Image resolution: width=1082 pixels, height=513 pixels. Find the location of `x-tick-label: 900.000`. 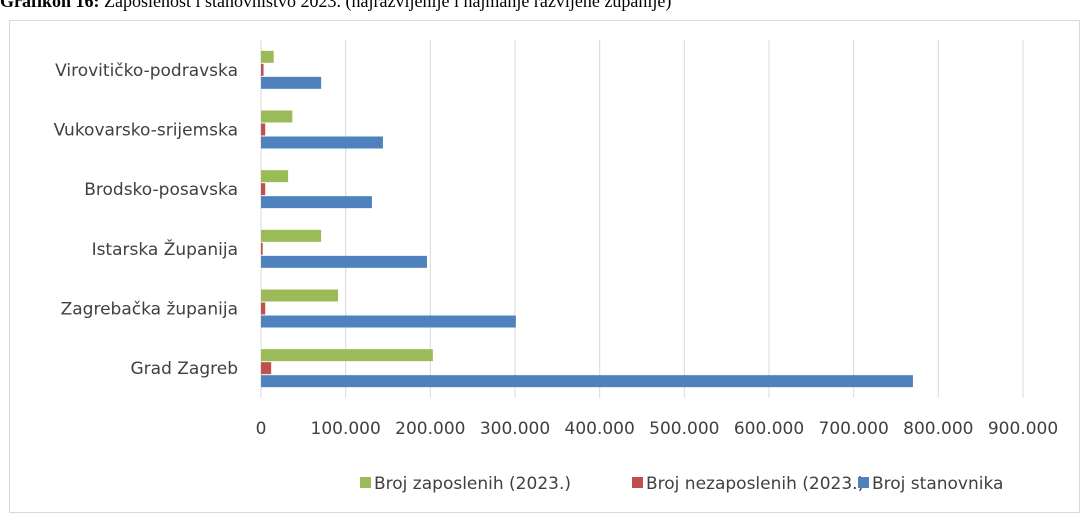

x-tick-label: 900.000 is located at coordinates (1023, 429).